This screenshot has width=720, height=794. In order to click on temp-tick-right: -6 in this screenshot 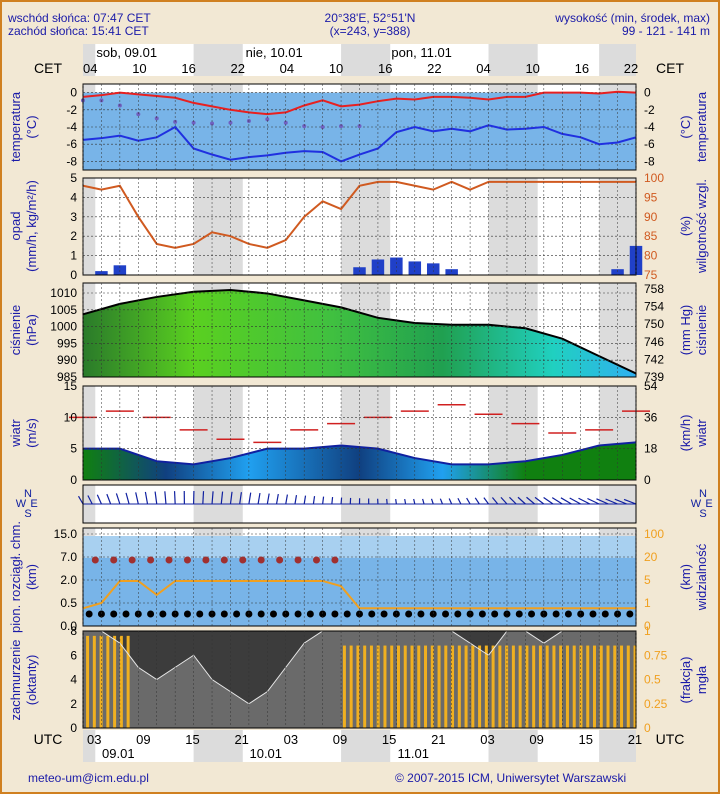, I will do `click(649, 144)`.